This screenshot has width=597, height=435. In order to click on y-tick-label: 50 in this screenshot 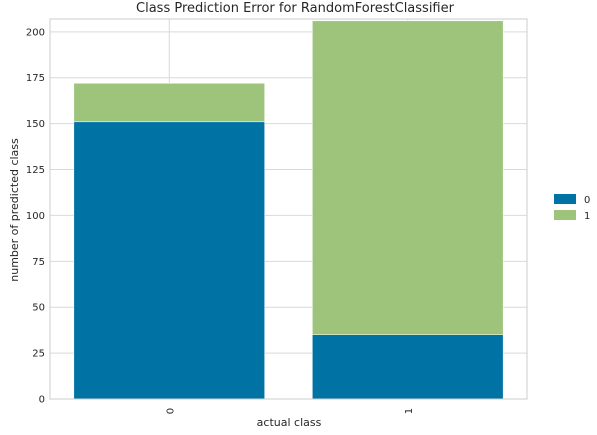, I will do `click(38, 308)`.